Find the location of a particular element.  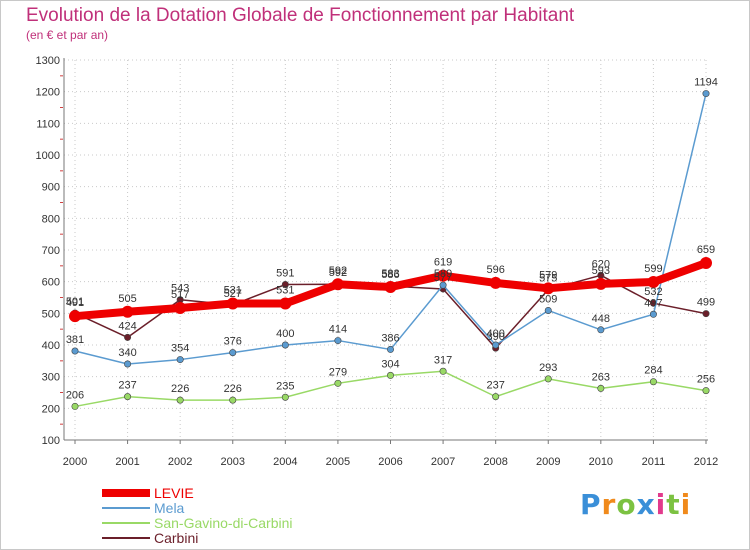

legend-label-san-gavino-di-carbini: San-Gavino-di-Carbini is located at coordinates (223, 523).